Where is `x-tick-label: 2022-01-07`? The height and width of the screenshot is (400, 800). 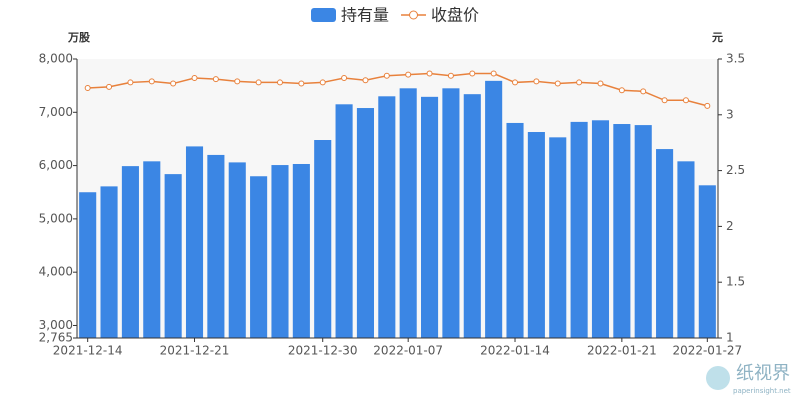 x-tick-label: 2022-01-07 is located at coordinates (408, 351).